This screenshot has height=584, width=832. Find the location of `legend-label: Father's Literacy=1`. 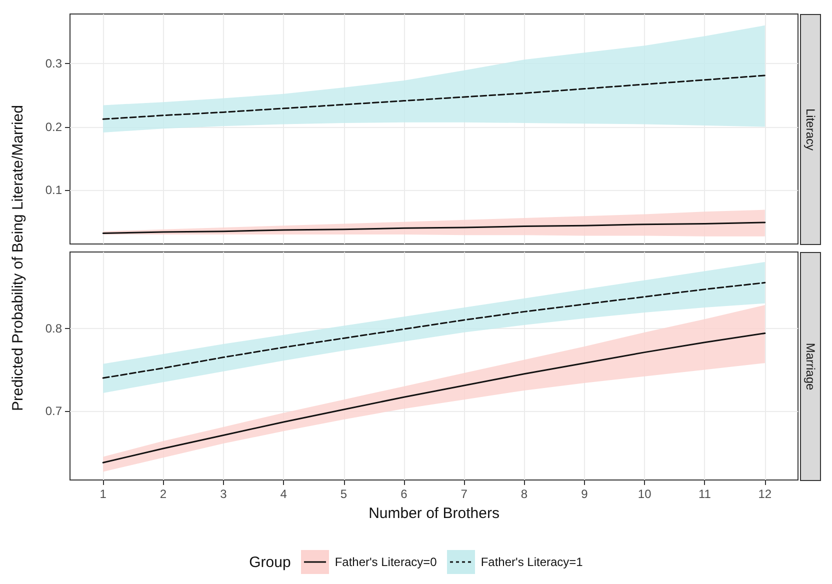

legend-label: Father's Literacy=1 is located at coordinates (531, 562).